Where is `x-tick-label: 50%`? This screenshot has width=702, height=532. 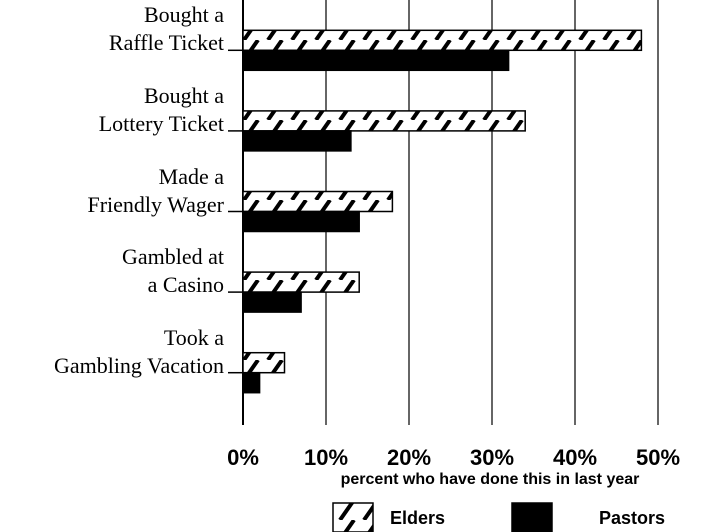 x-tick-label: 50% is located at coordinates (658, 457).